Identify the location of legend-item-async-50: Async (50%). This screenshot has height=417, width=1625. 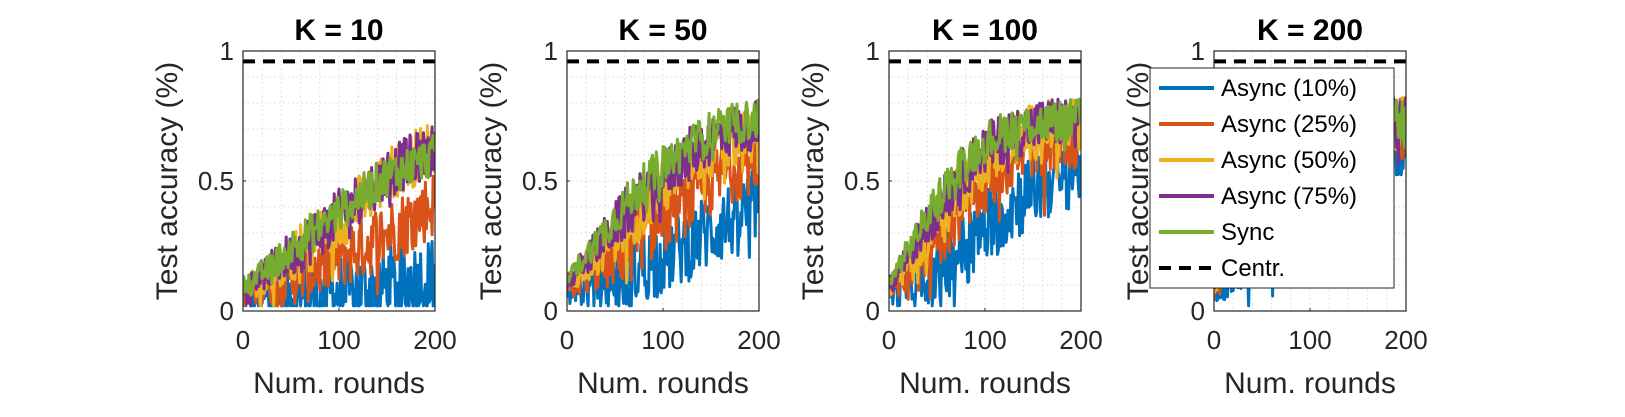
(1258, 160).